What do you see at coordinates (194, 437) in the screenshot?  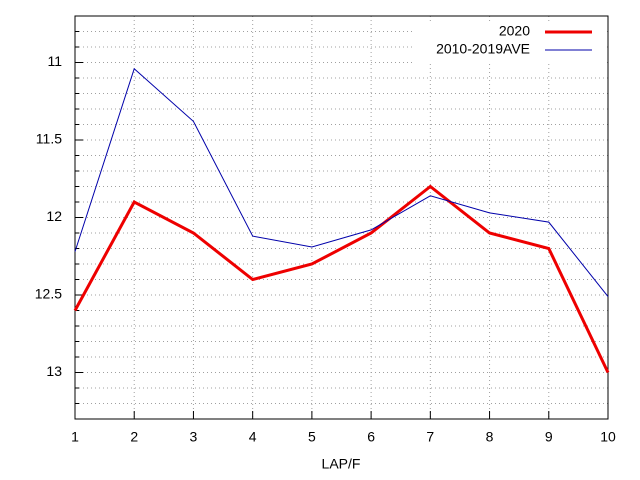 I see `x-tick-label: 3` at bounding box center [194, 437].